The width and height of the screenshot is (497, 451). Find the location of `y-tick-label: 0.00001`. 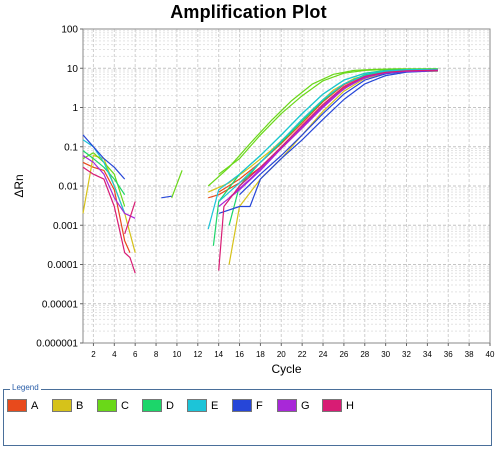

y-tick-label: 0.00001 is located at coordinates (60, 304).